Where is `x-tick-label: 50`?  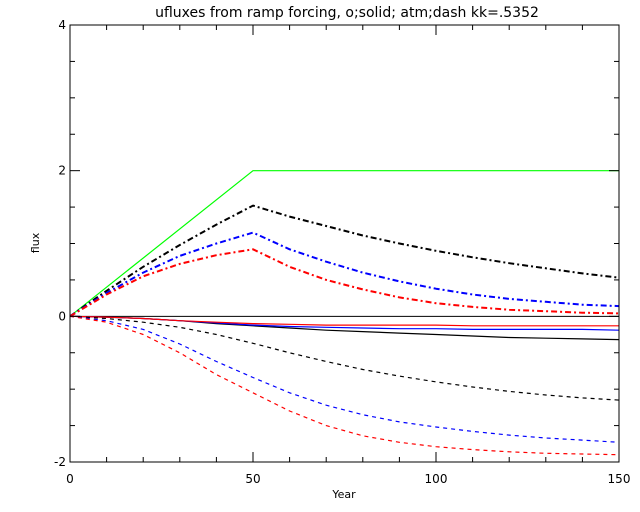
x-tick-label: 50 is located at coordinates (252, 479).